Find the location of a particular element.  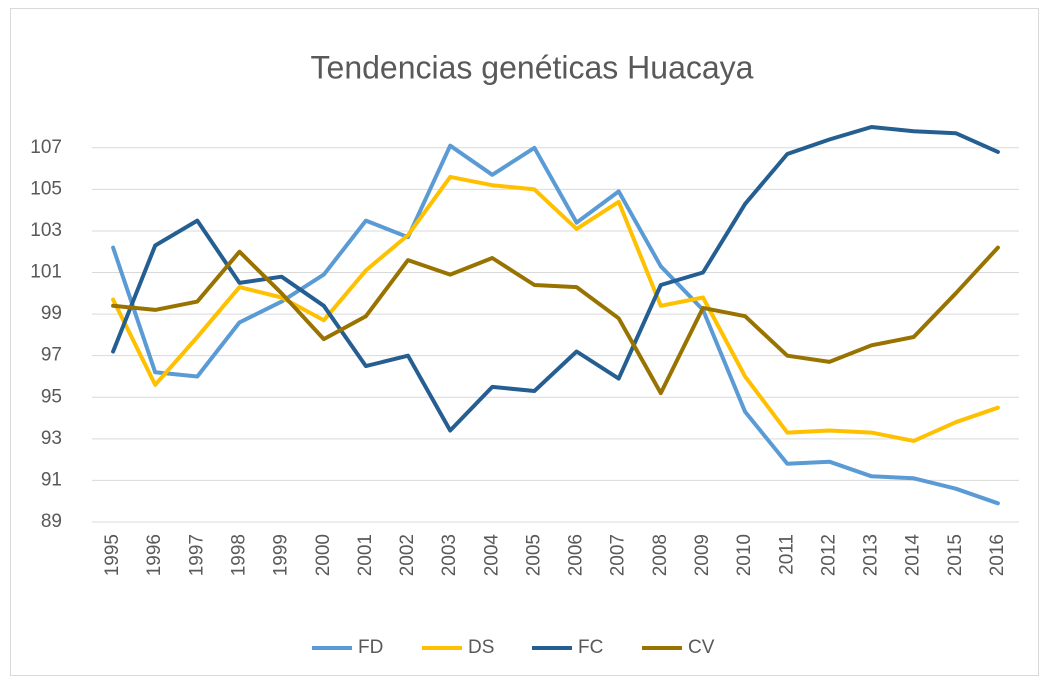

x-tick-label: 2002 is located at coordinates (407, 555).